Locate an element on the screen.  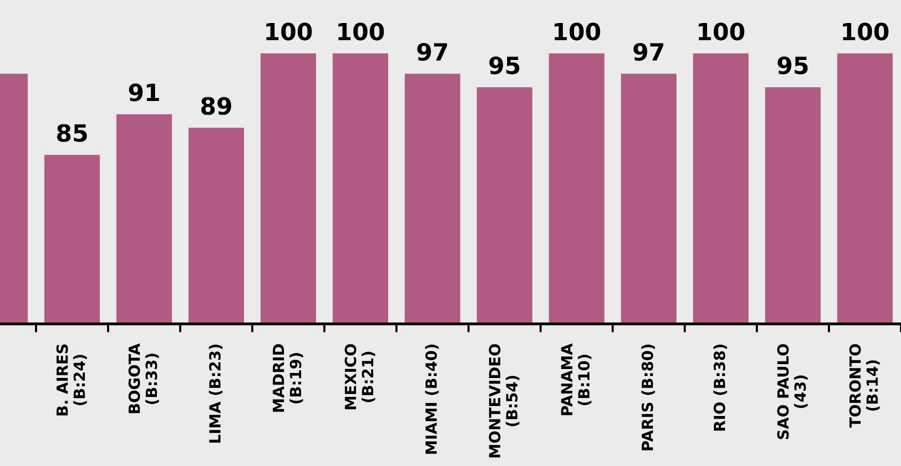
x-tick-label: PANAMA (B:10) is located at coordinates (576, 379).